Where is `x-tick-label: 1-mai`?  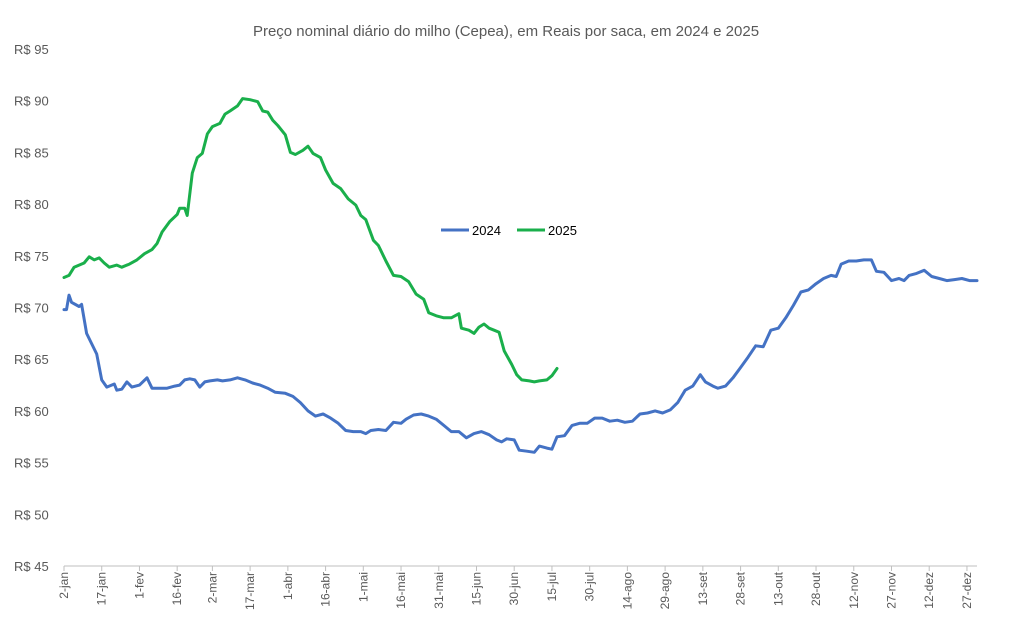
x-tick-label: 1-mai is located at coordinates (363, 587).